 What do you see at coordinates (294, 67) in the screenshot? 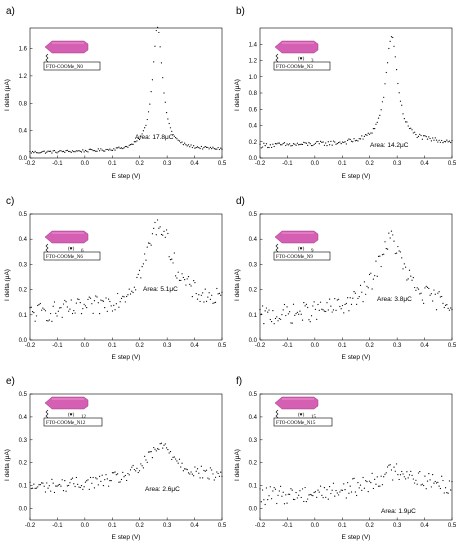
I see `sample-label: FTO-COOMe_N3` at bounding box center [294, 67].